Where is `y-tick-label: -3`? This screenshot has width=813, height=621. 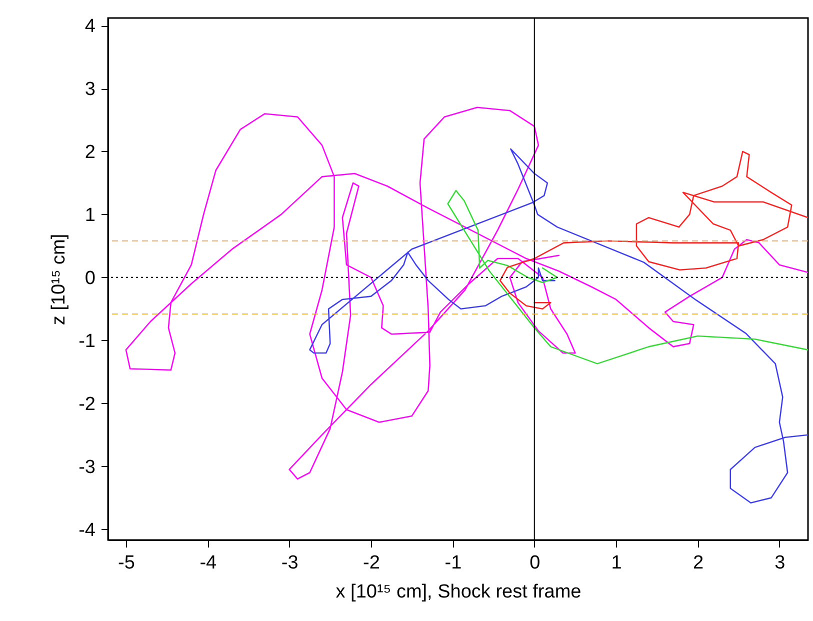 y-tick-label: -3 is located at coordinates (87, 467).